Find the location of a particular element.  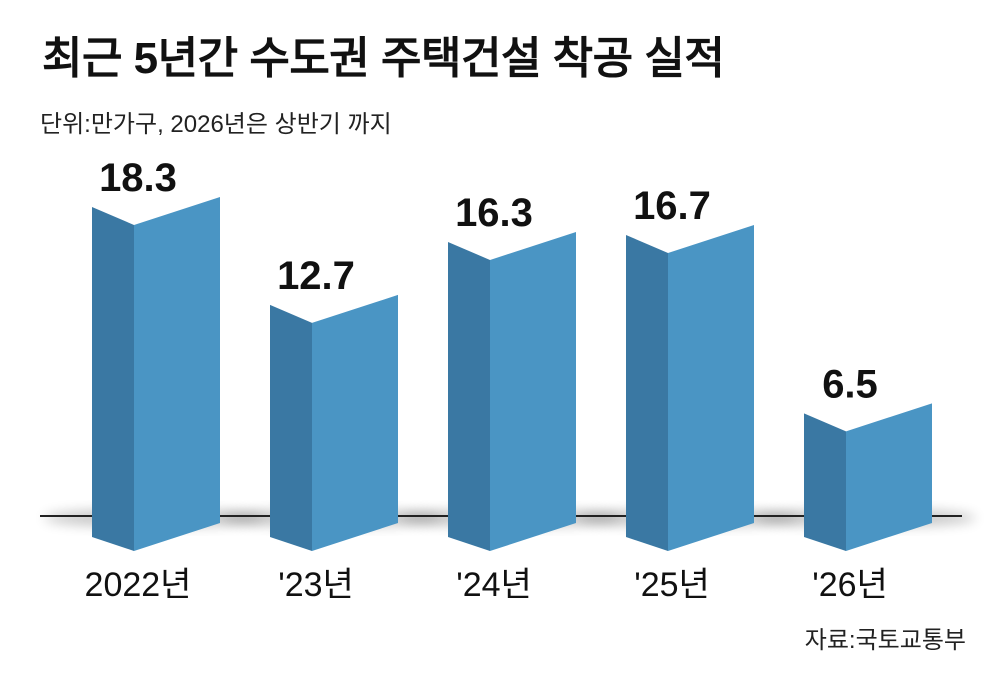

bar-value-label: 18.3 is located at coordinates (138, 178).